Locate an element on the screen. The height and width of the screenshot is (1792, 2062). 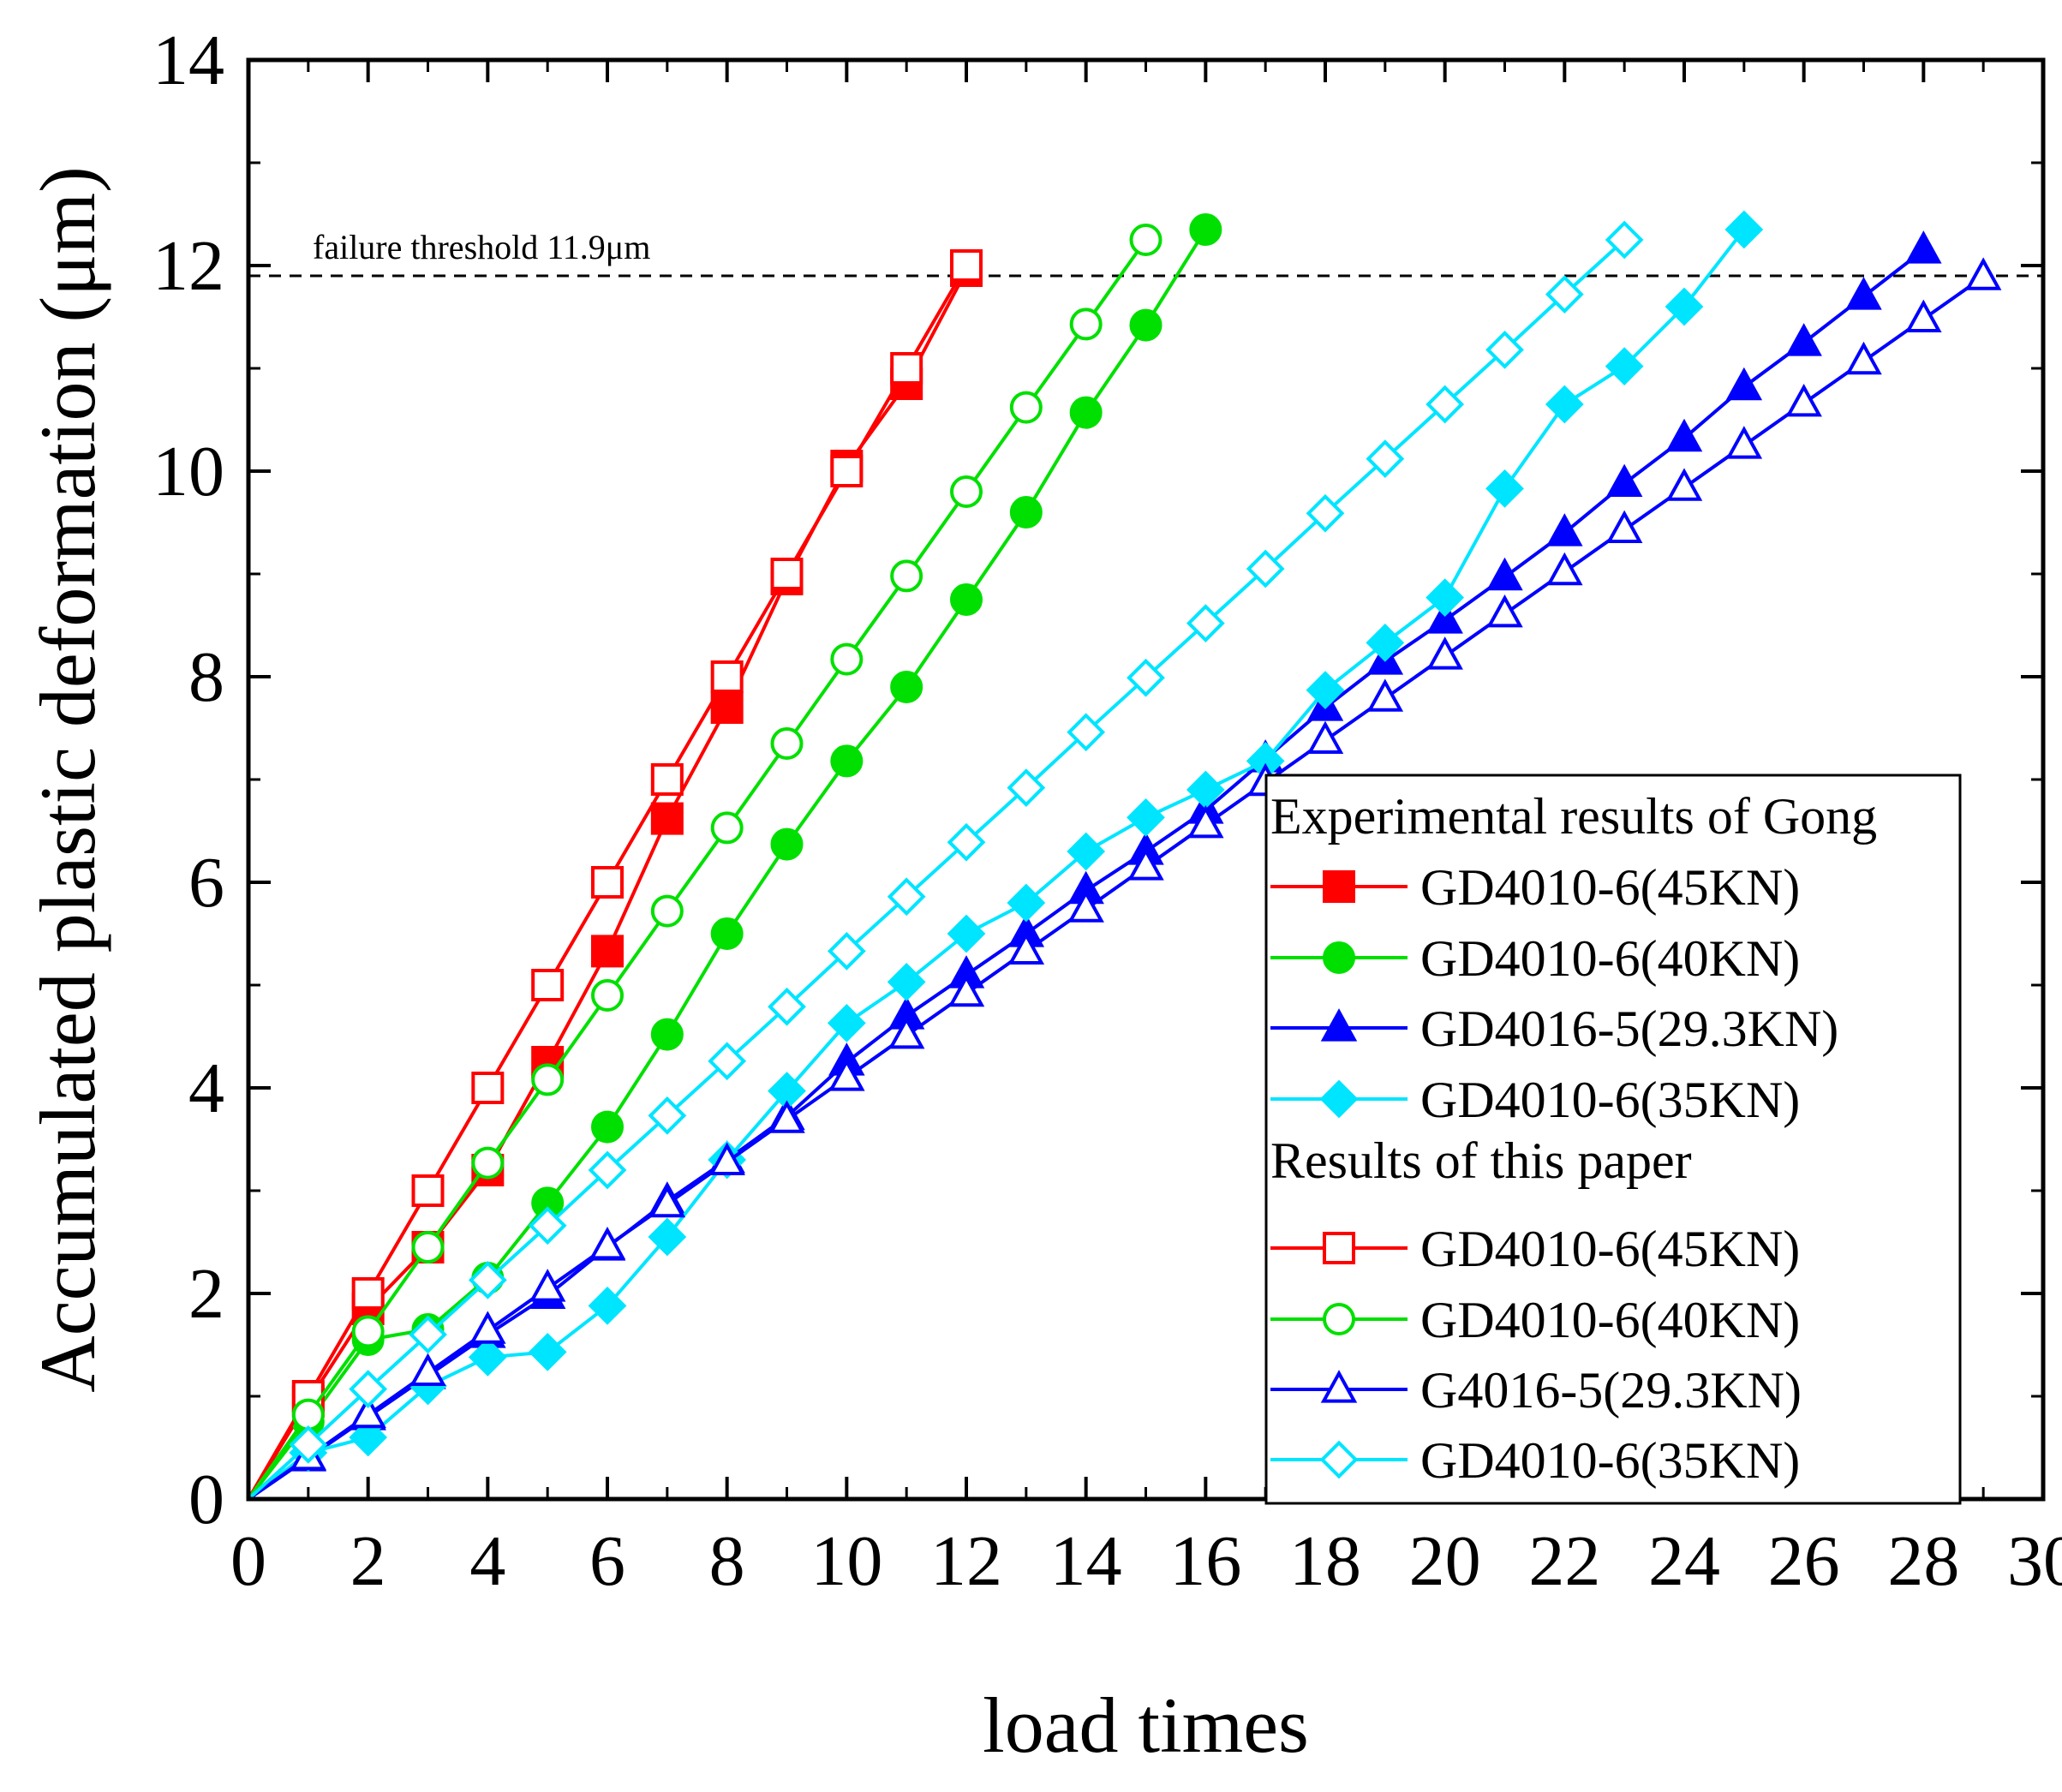
y-tick-labels: 0 2 4 6 8 10 12 14 is located at coordinates (188, 780).